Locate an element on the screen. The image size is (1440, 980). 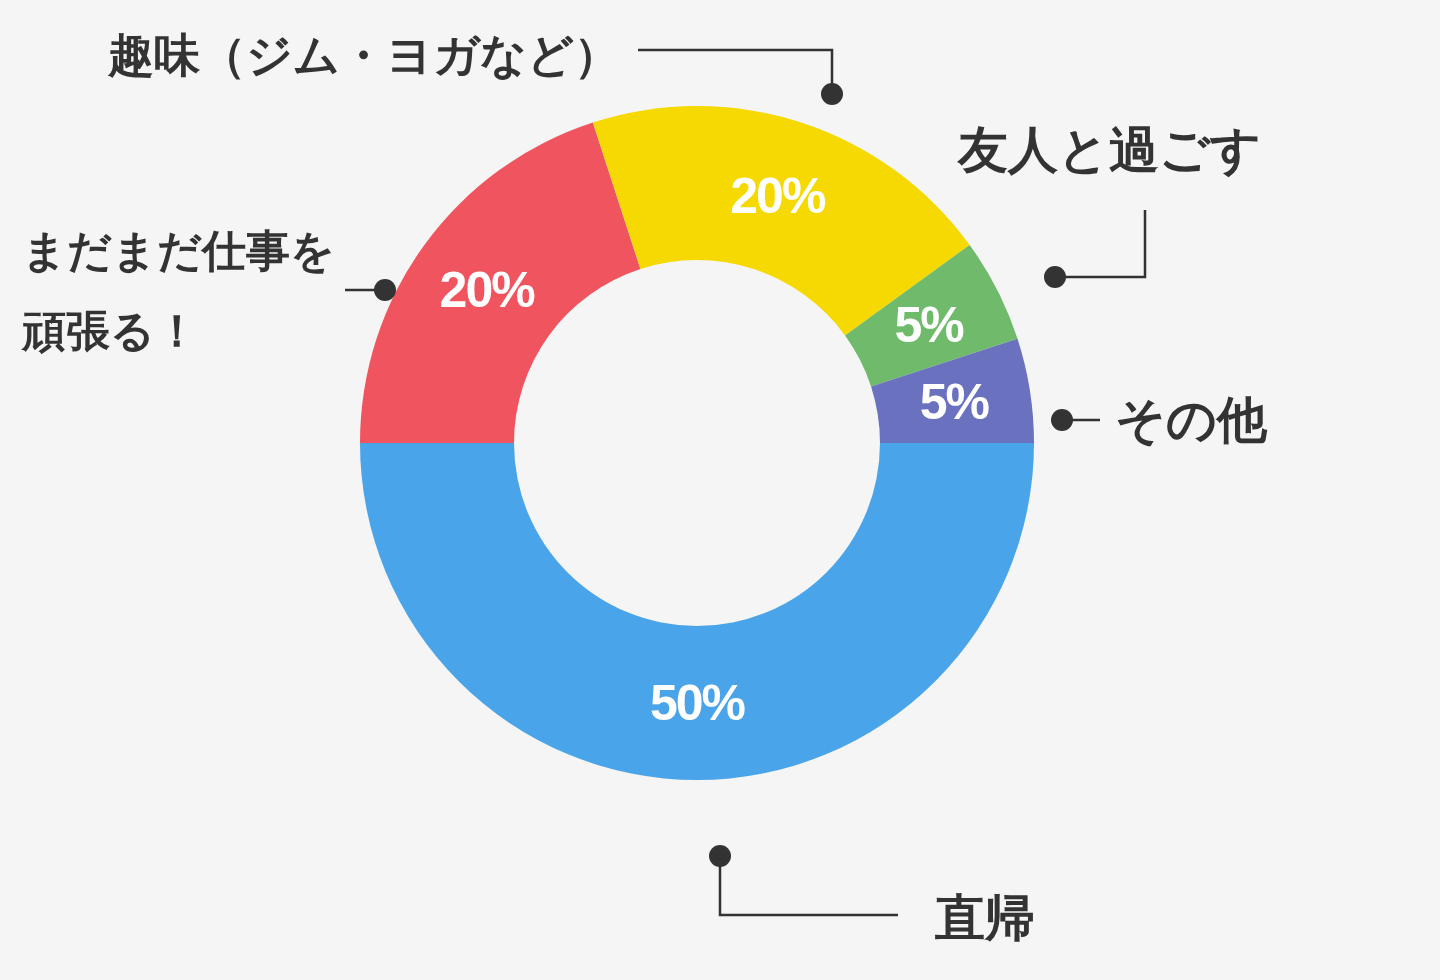
slice-label: まだまだ仕事を頑張る！ is located at coordinates (178, 290).